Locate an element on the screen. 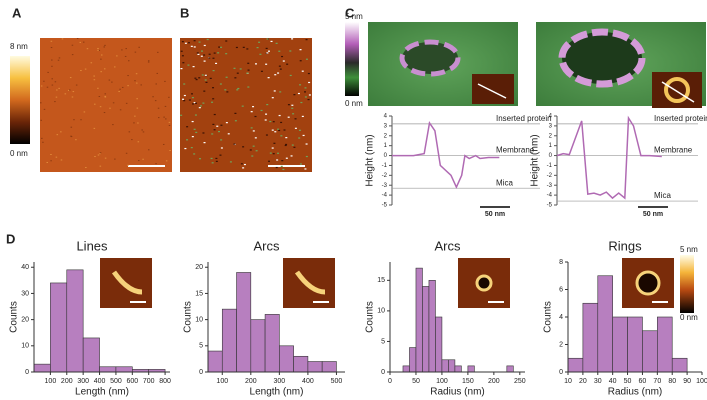  afm-image is located at coordinates (246, 105).